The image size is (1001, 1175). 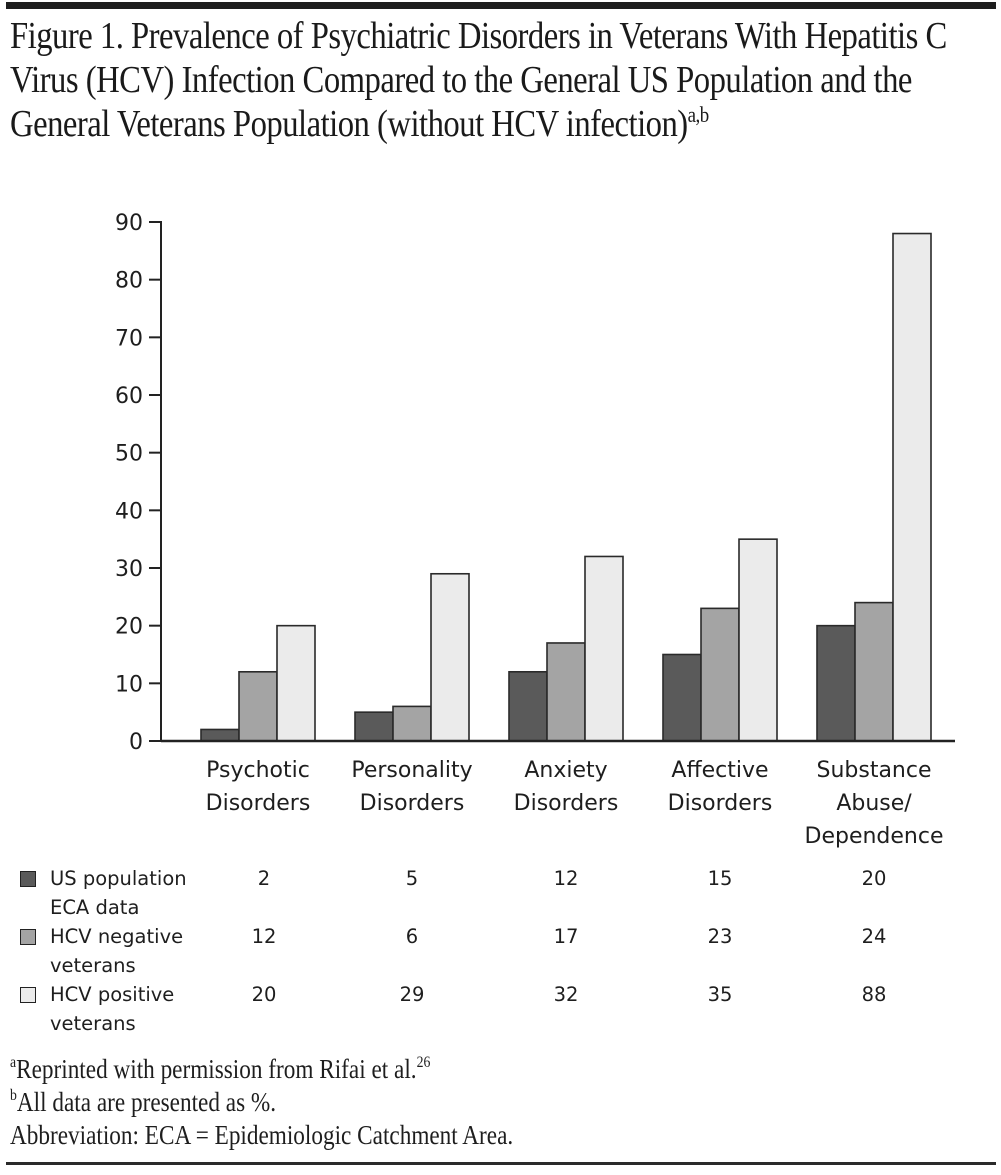 I want to click on data-table-value: 23, so click(x=720, y=936).